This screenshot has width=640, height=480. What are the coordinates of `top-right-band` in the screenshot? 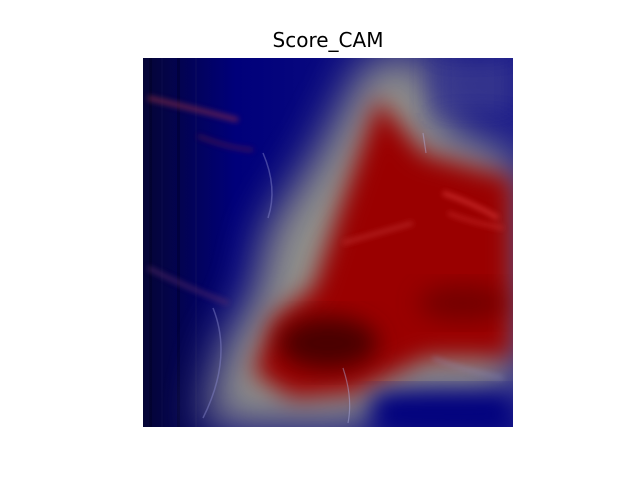 It's located at (473, 85).